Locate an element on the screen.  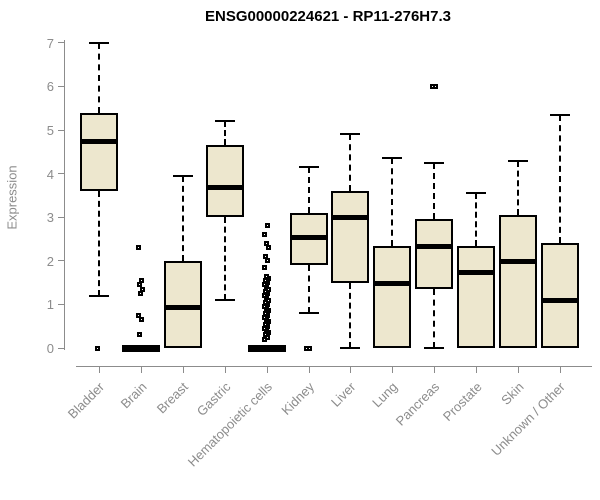
whisker-cap-lower-liver is located at coordinates (350, 348).